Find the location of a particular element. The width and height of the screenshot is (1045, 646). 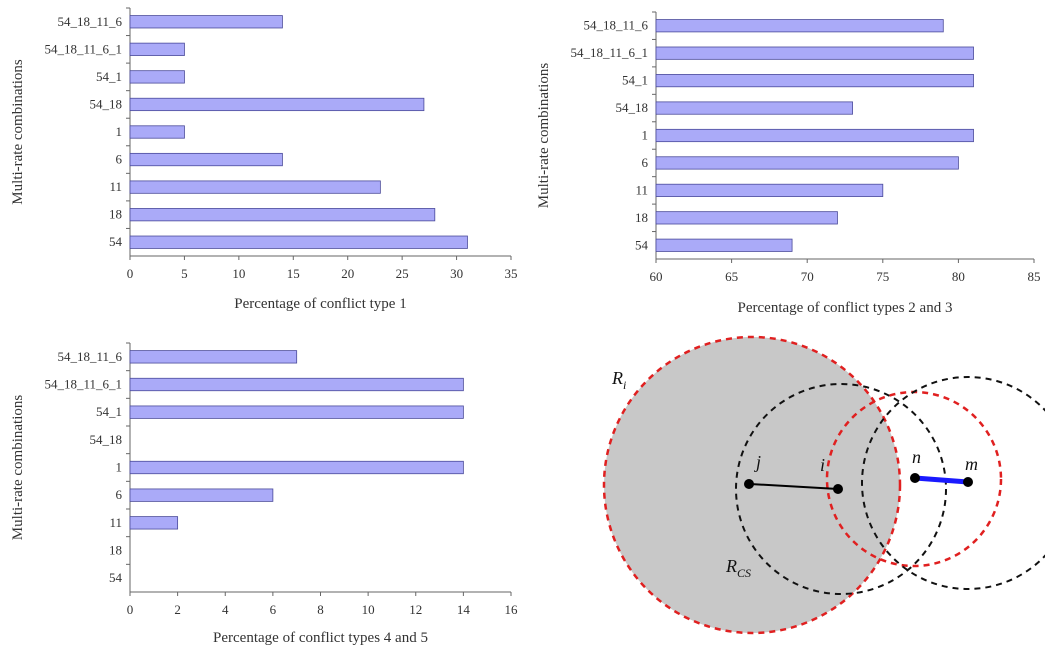

chart2-x-tick-label: 85 is located at coordinates (1034, 276).